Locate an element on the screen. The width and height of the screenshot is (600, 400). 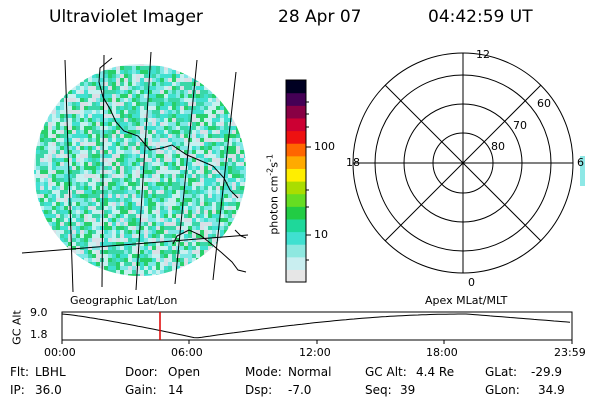
flt-label: Flt: is located at coordinates (19, 372).